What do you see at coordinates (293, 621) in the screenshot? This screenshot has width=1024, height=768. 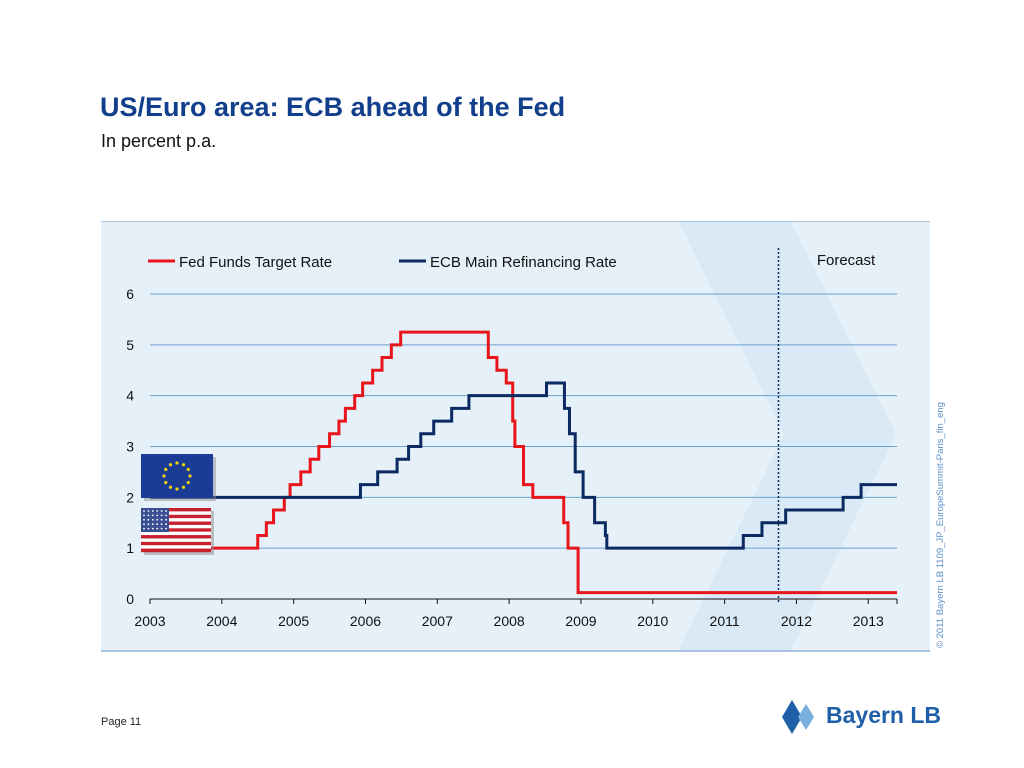 I see `x-tick-label: 2005` at bounding box center [293, 621].